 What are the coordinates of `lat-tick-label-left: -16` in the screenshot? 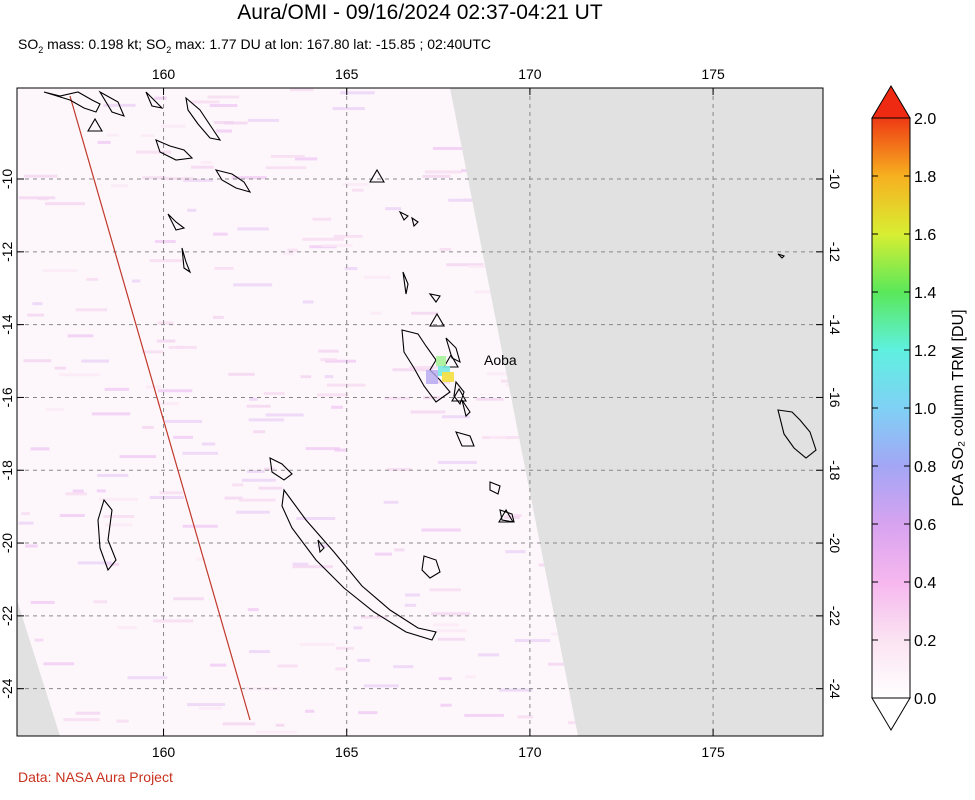 It's located at (7, 397).